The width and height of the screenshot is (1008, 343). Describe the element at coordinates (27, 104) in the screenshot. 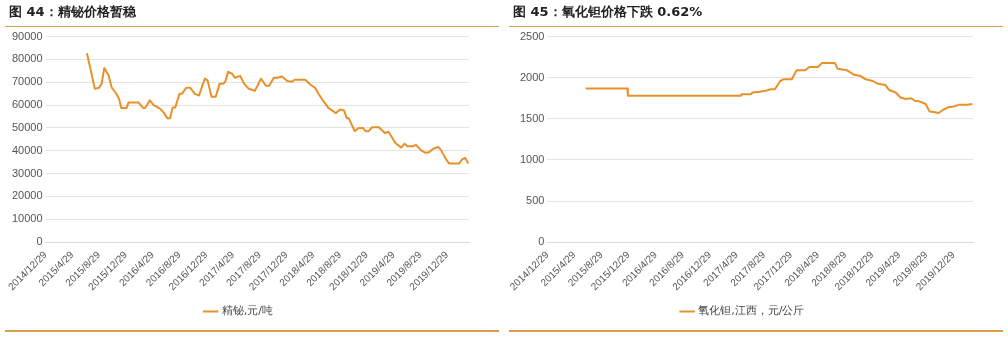

I see `y-tick-label: 60000` at that location.